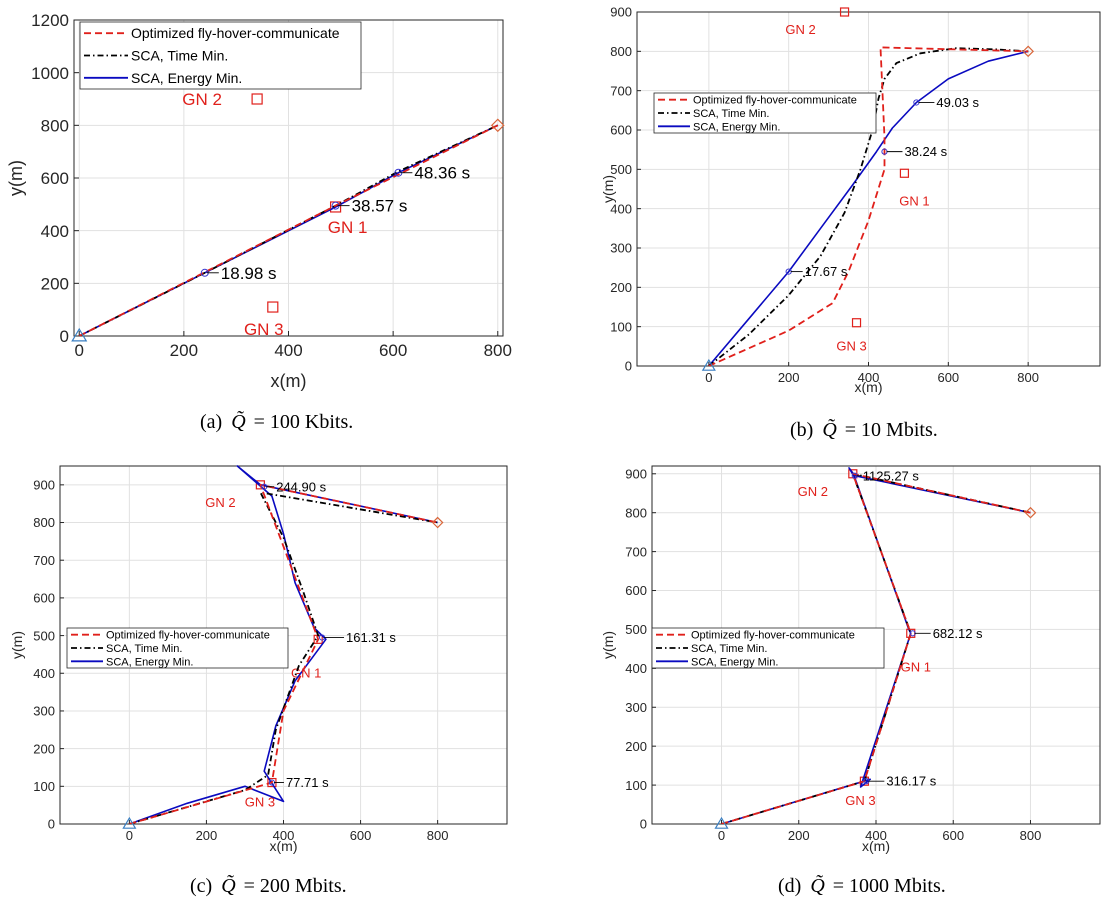 This screenshot has width=1116, height=919. I want to click on y-tick-label: 300, so click(44, 711).